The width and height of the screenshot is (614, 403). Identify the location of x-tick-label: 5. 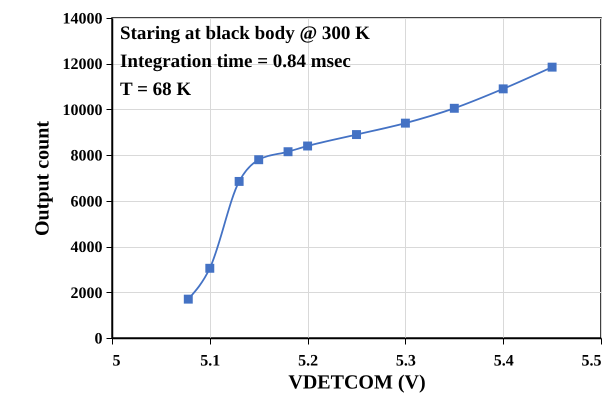
(116, 361).